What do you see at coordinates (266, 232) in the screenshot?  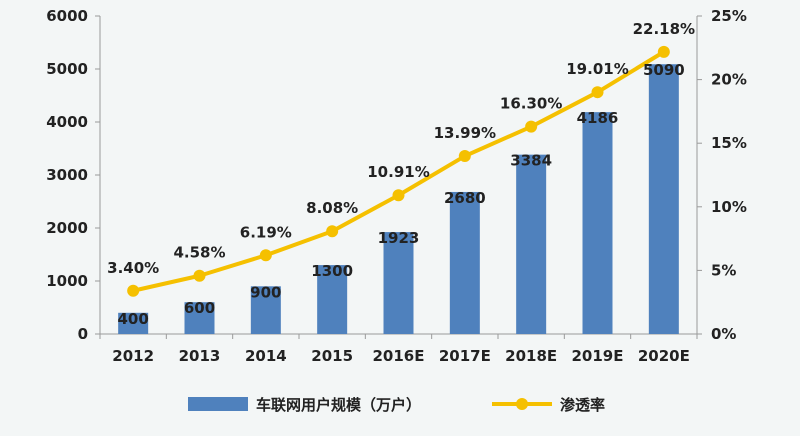 I see `line-value-label: 6.19%` at bounding box center [266, 232].